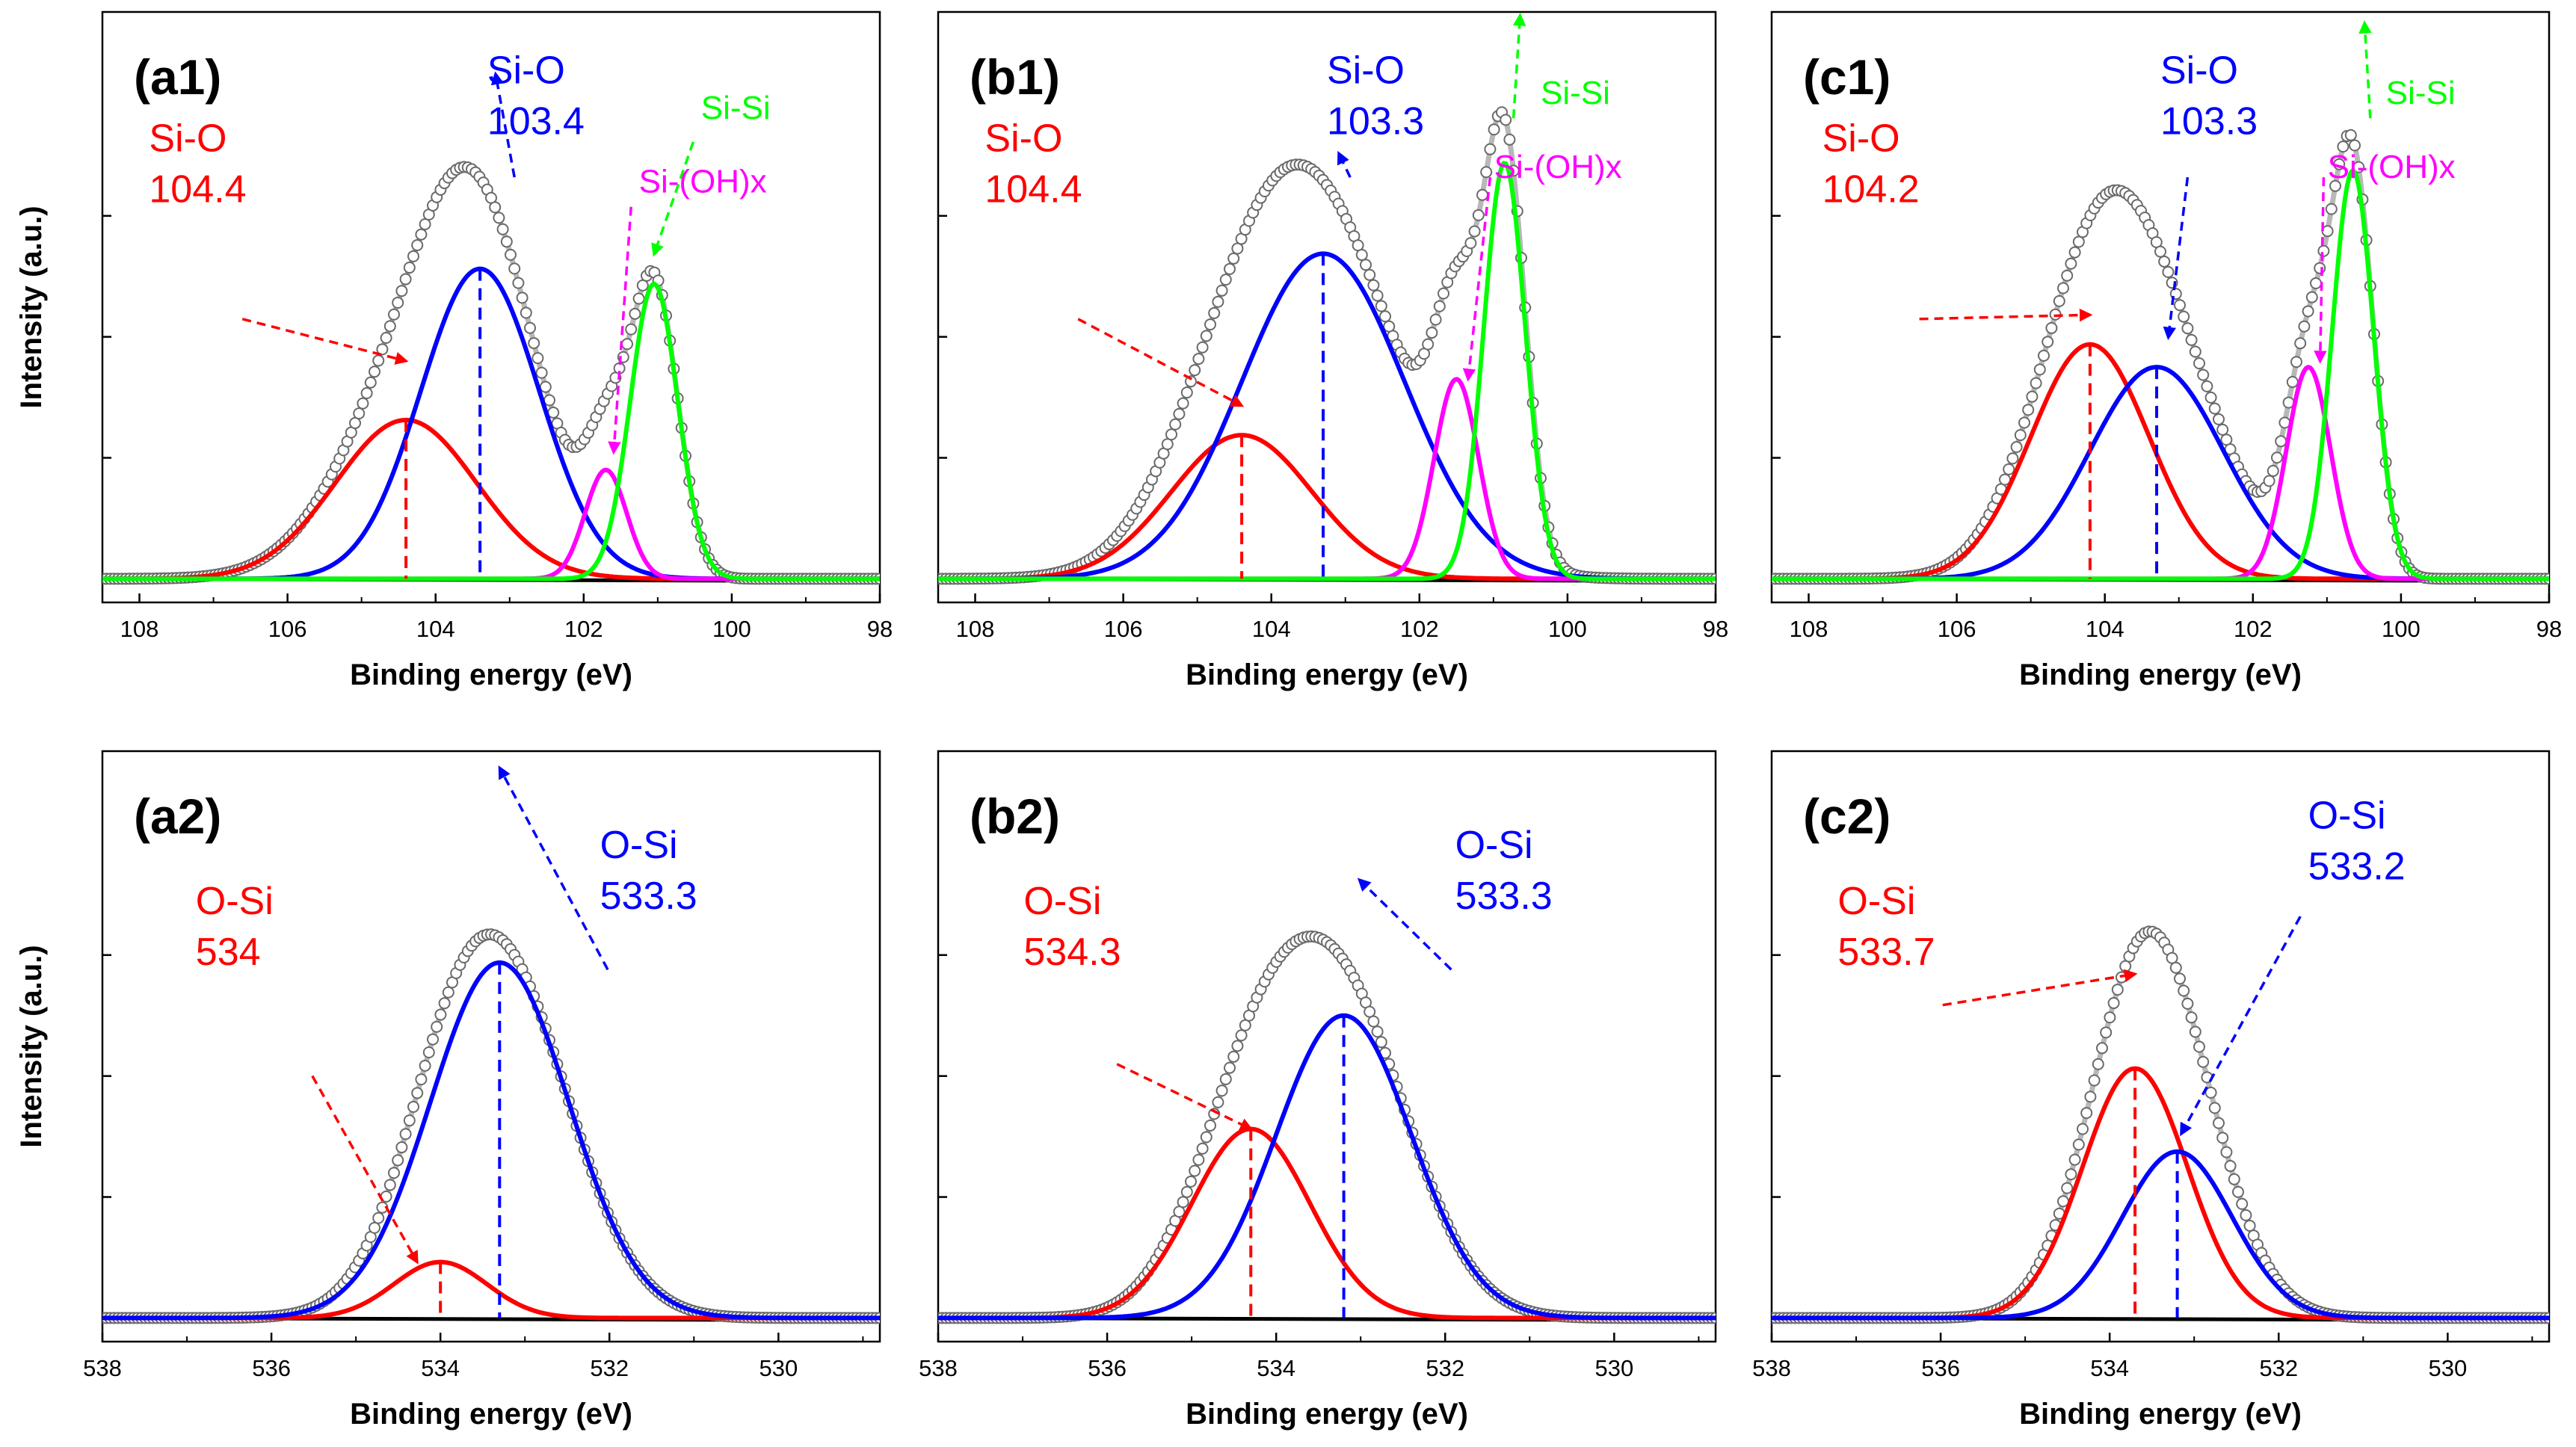 The height and width of the screenshot is (1447, 2576). Describe the element at coordinates (1847, 816) in the screenshot. I see `panel-label: (c2)` at that location.